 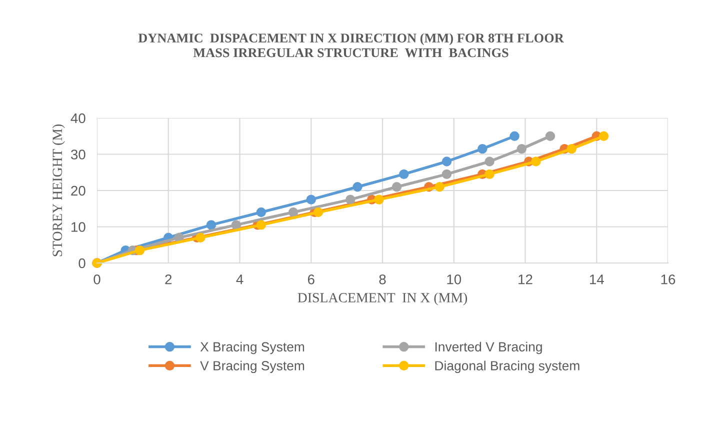 I want to click on chart-title: DYNAMIC DISPACEMENT IN X DIRECTION (MM) FOR 8TH FLOOR MASS IRREGULAR STRUCTURE WITH BACINGS, so click(x=351, y=45).